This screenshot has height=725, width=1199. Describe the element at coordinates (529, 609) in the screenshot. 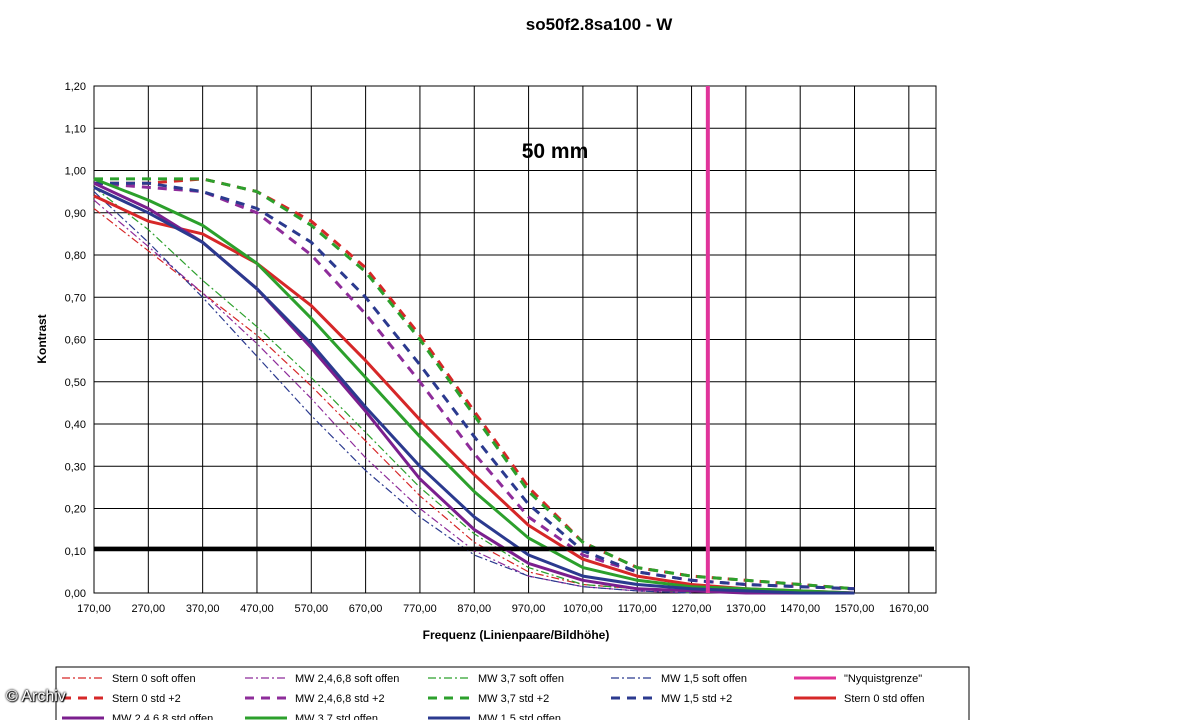

I see `x-tick-label: 970,00` at that location.